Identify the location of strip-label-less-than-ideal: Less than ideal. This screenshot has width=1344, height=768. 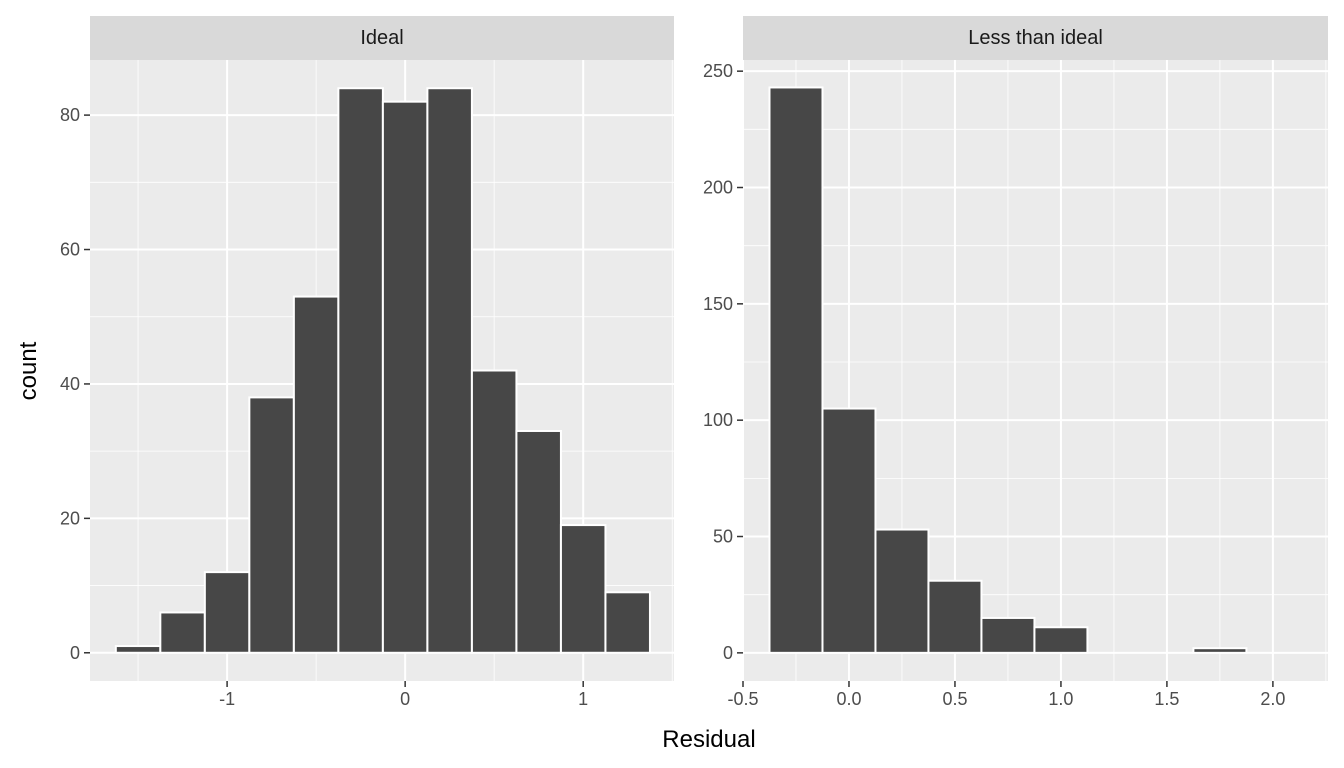
(1035, 38).